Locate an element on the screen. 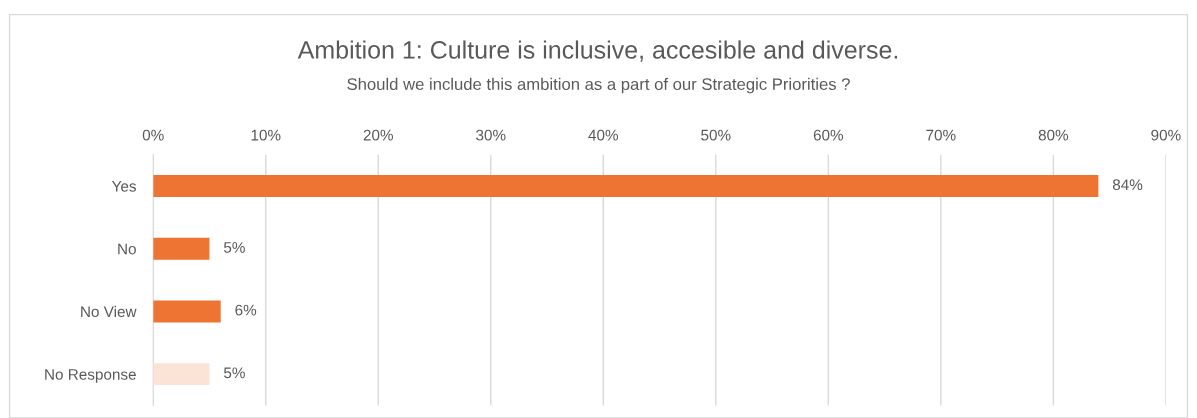  chart-subtitle: Should we include this ambition as a part of our Strategic Priorities ? is located at coordinates (598, 85).